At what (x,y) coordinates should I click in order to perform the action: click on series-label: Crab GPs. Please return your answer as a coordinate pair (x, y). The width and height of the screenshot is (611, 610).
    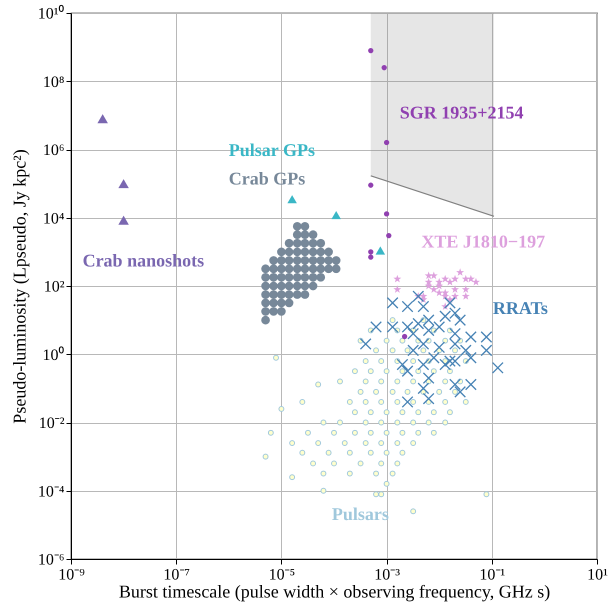
    Looking at the image, I should click on (267, 178).